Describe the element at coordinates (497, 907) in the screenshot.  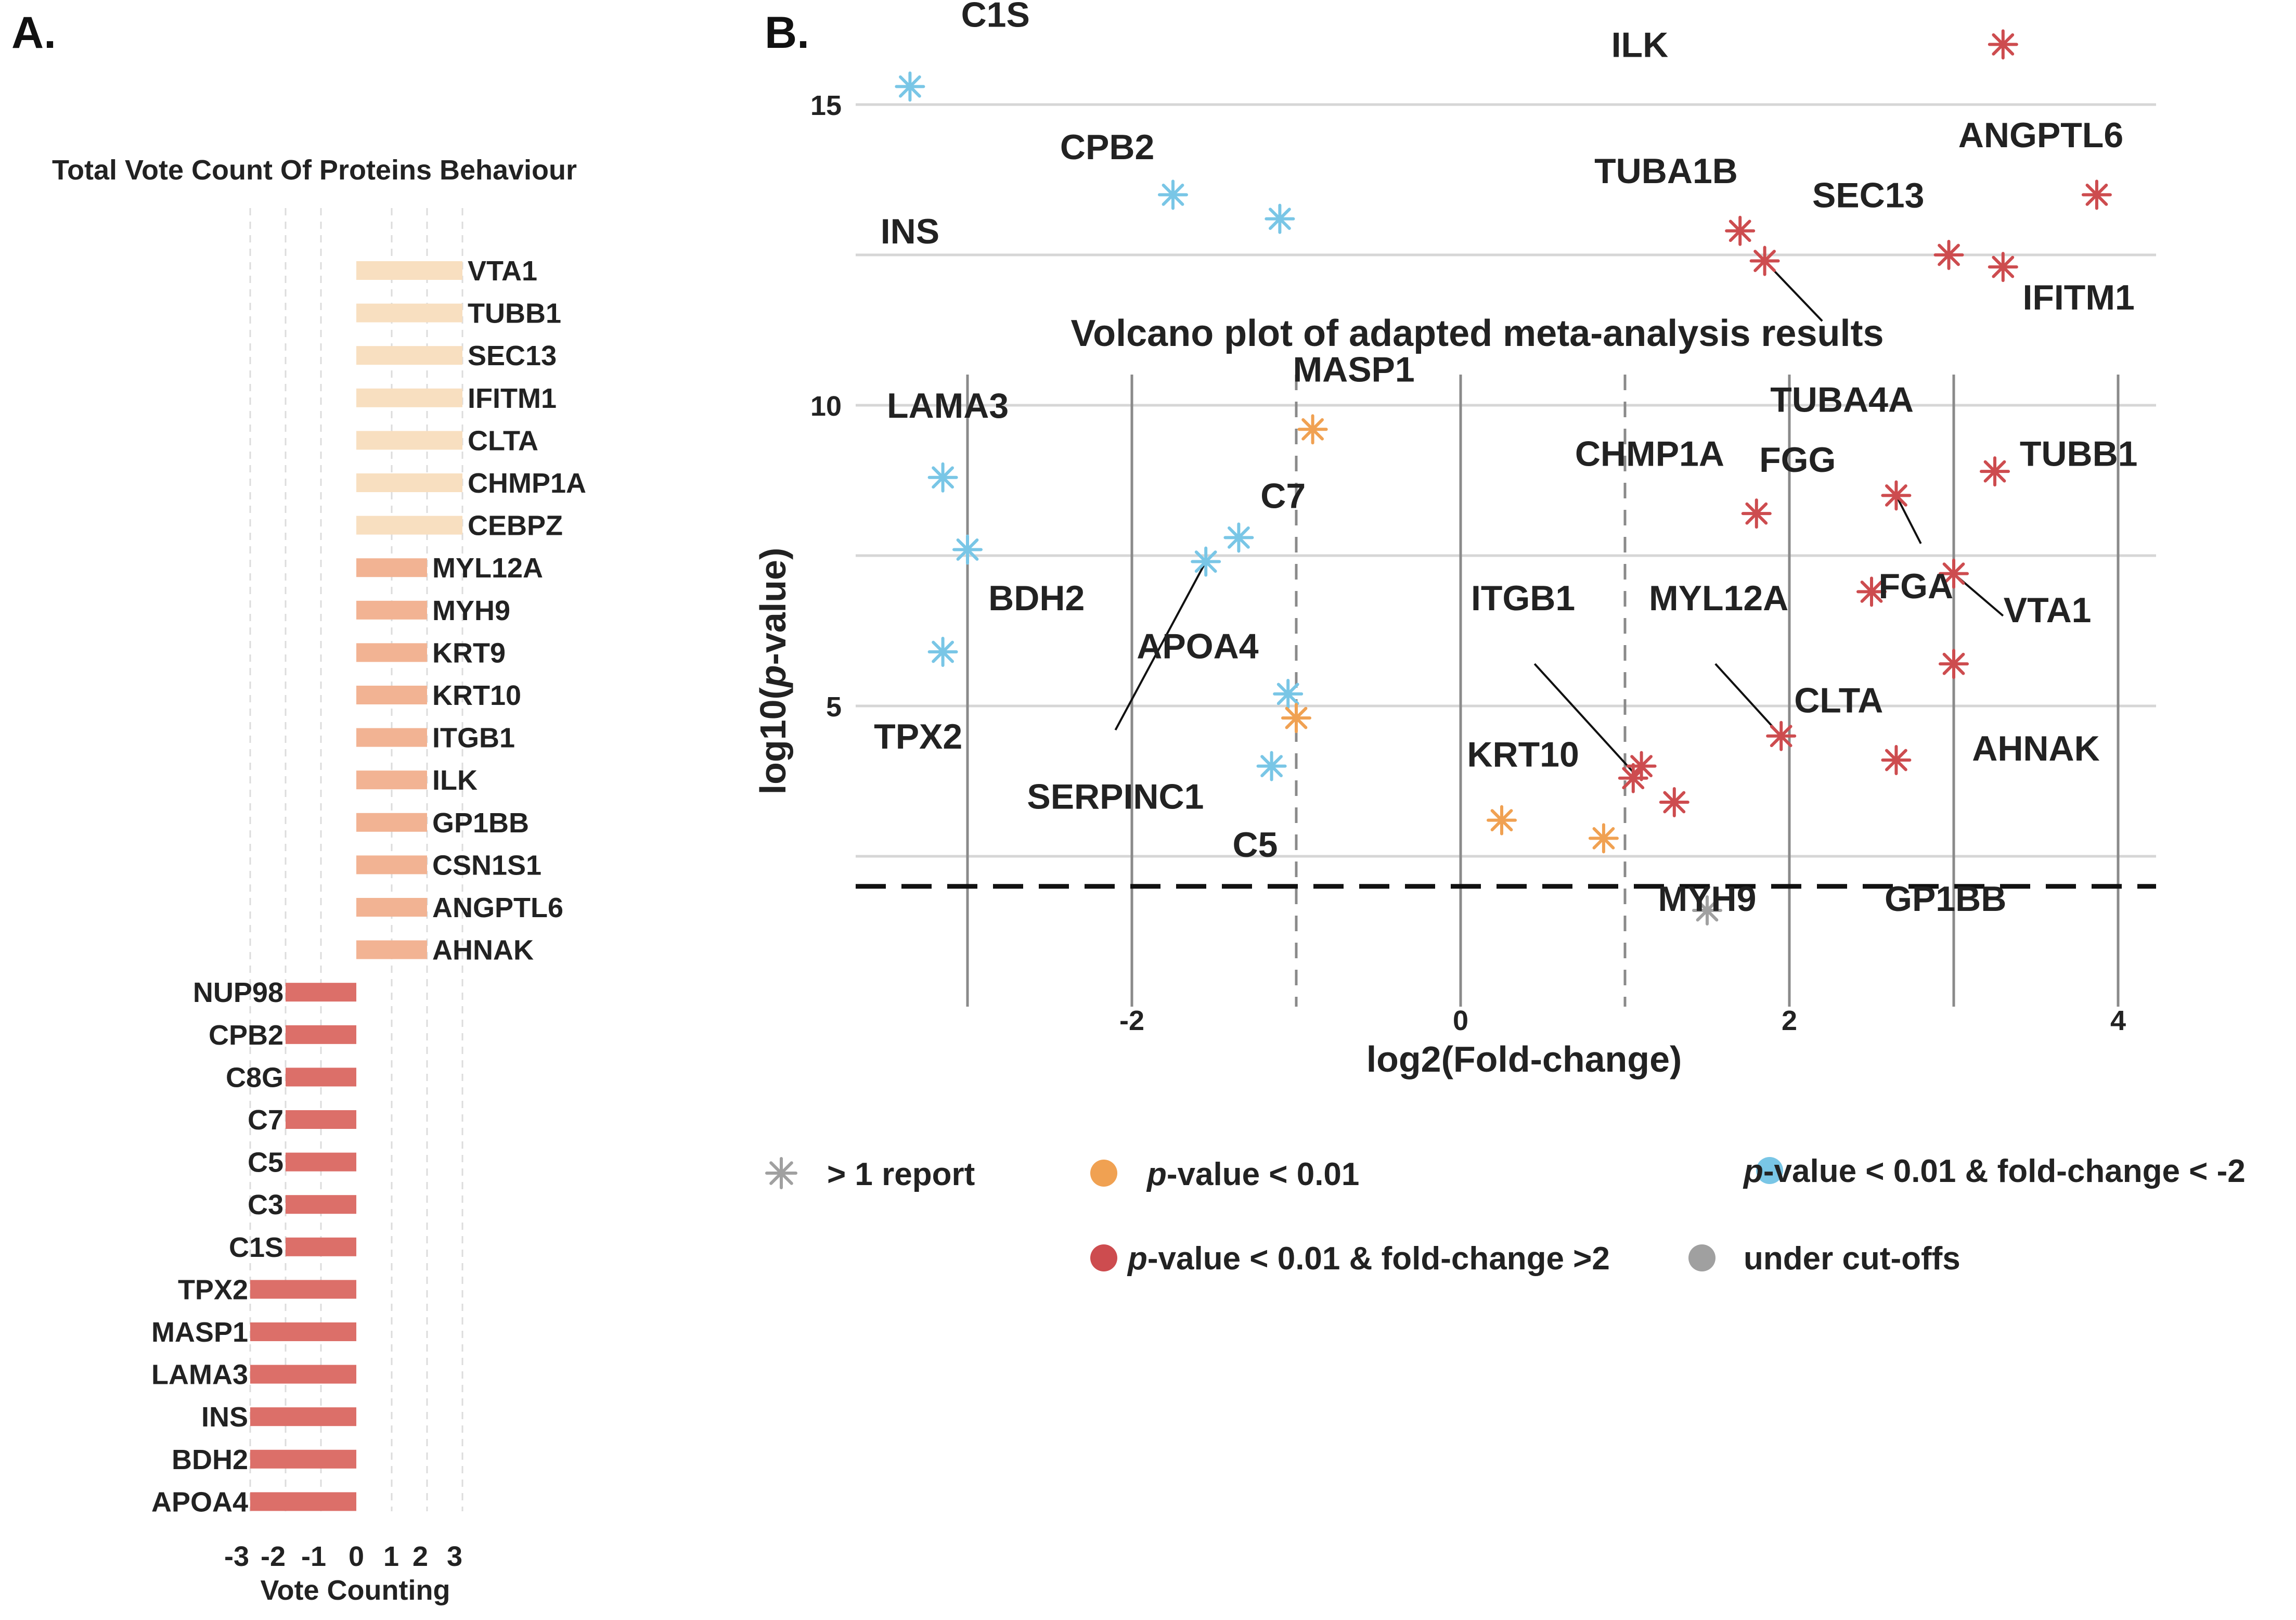
I see `vote-bar-label: ANGPTL6` at that location.